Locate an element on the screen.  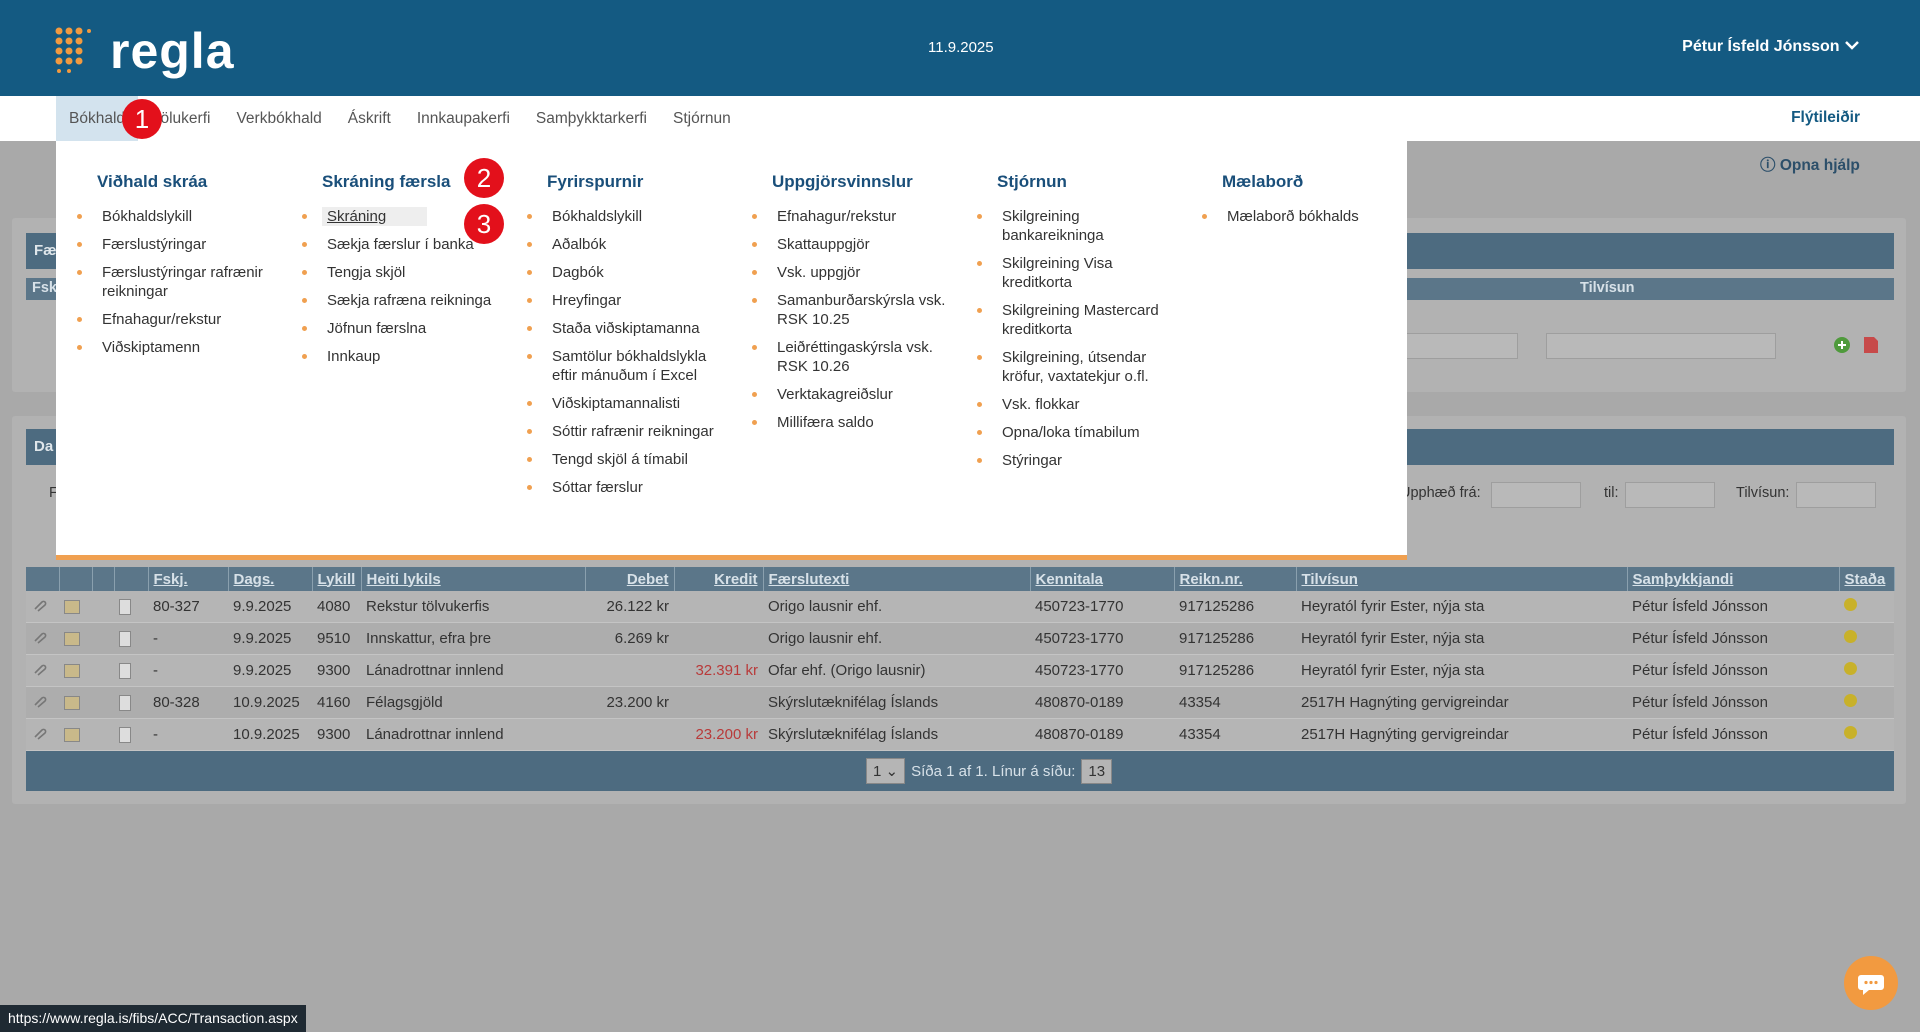
nav-item: Stjórnun is located at coordinates (702, 118).